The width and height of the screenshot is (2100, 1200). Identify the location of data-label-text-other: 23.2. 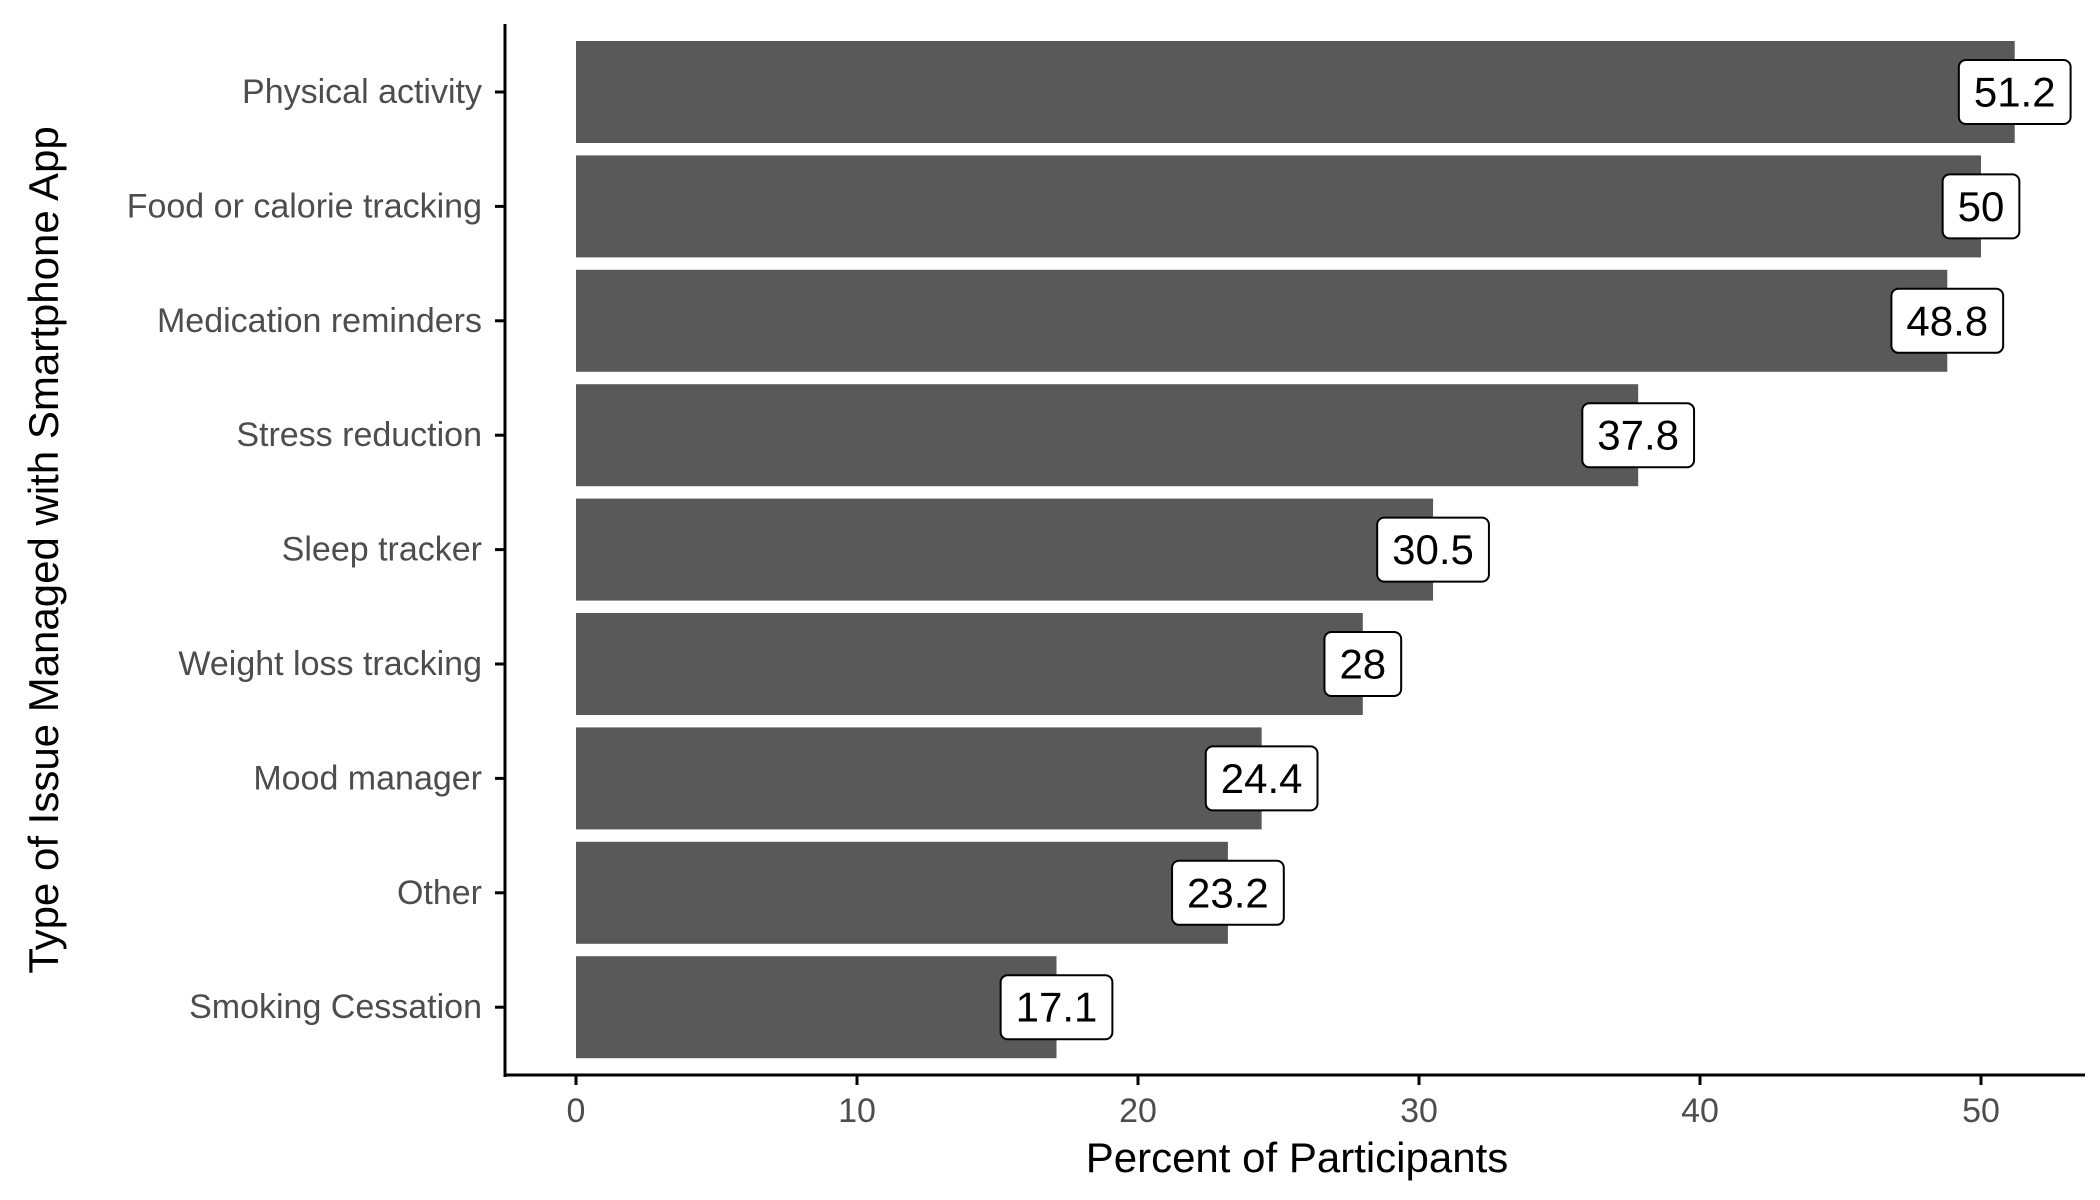
(1228, 892).